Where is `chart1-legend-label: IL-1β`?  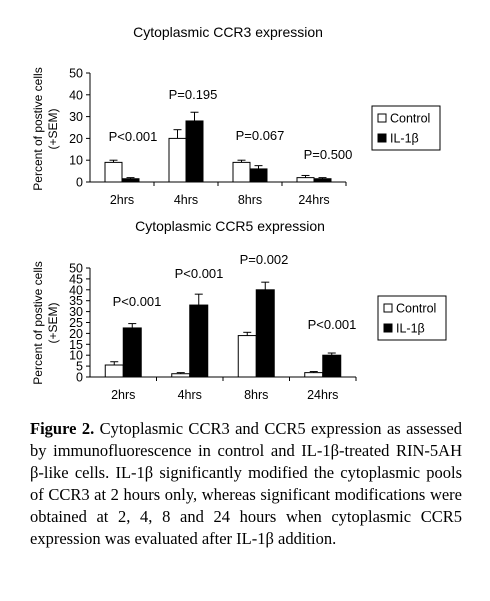
chart1-legend-label: IL-1β is located at coordinates (404, 139).